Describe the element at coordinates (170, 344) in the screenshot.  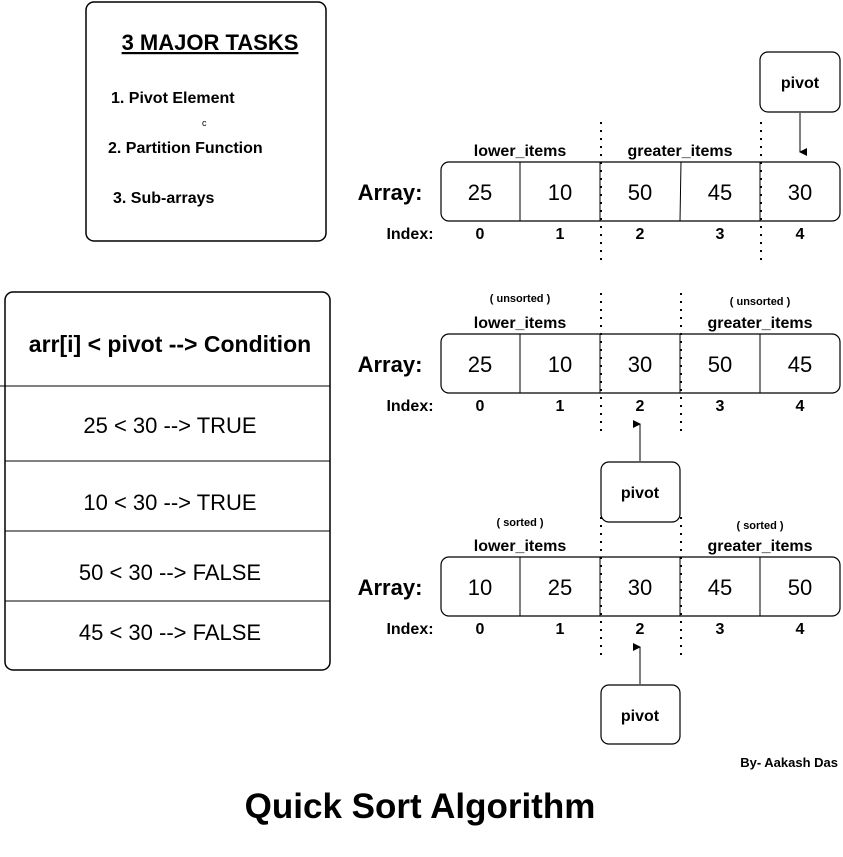
I see `condition-header: arr[i] < pivot --> Condition` at that location.